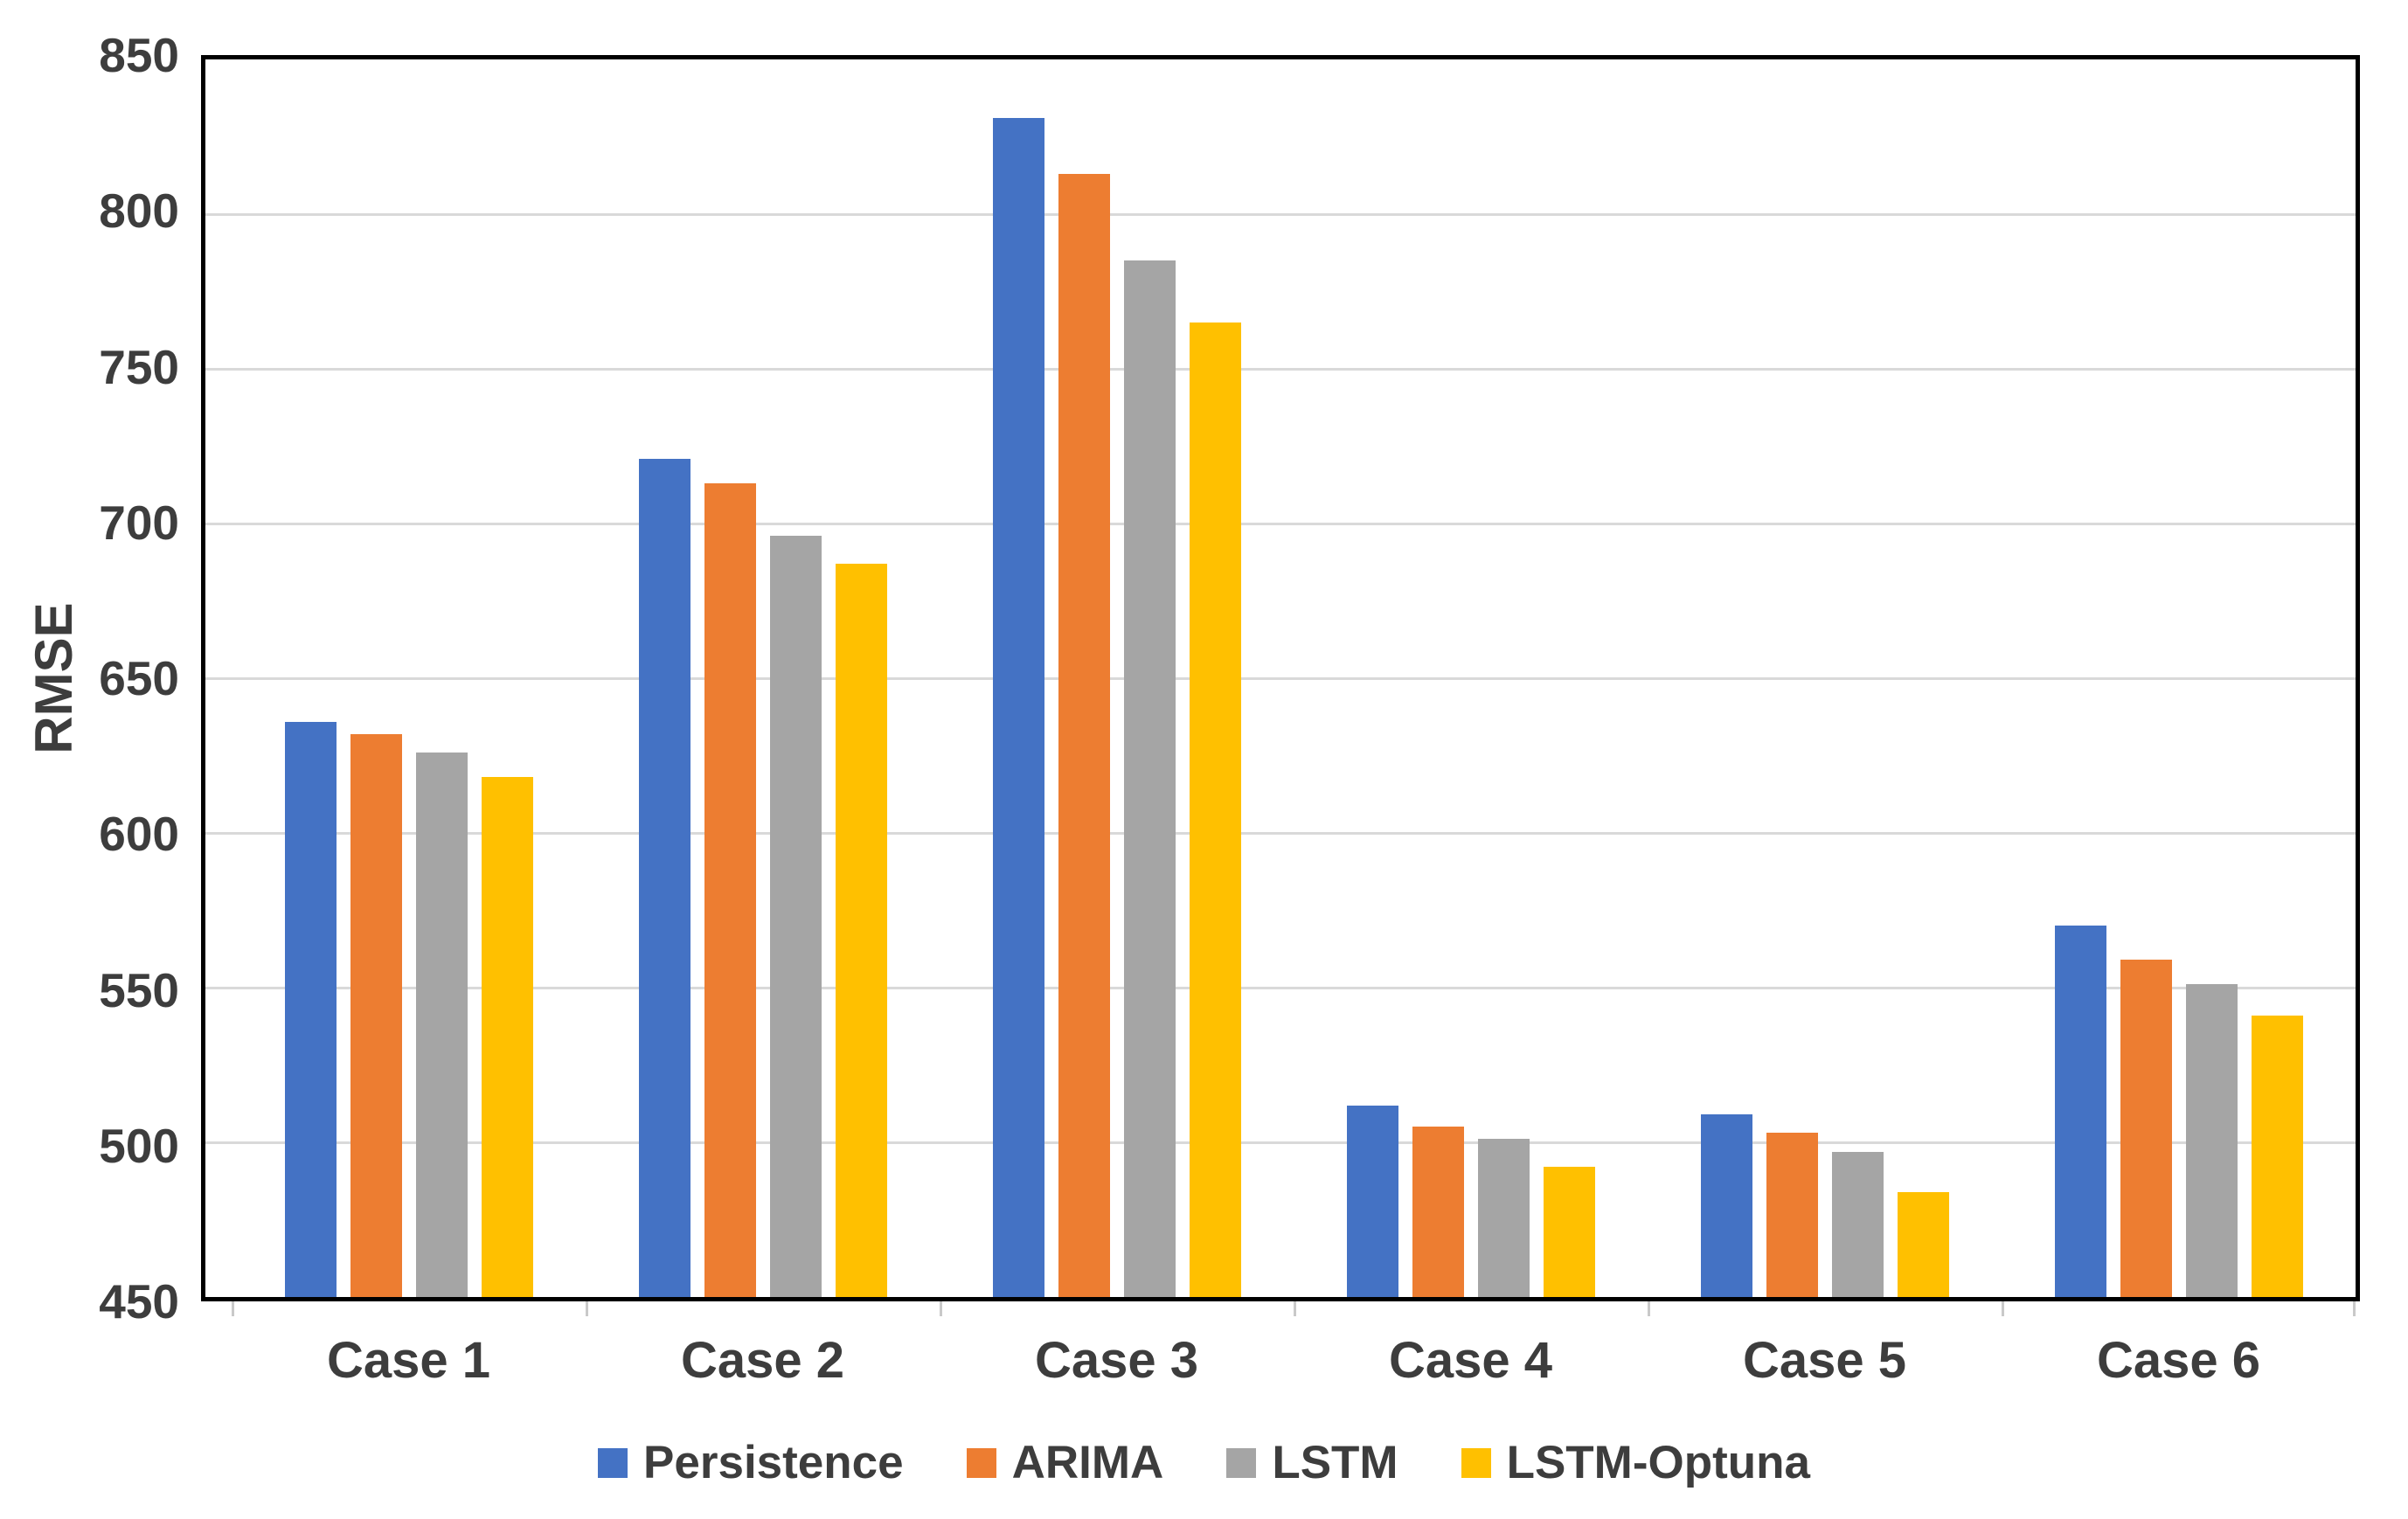 This screenshot has height=1519, width=2408. What do you see at coordinates (1792, 1215) in the screenshot?
I see `bar-case-5-arima` at bounding box center [1792, 1215].